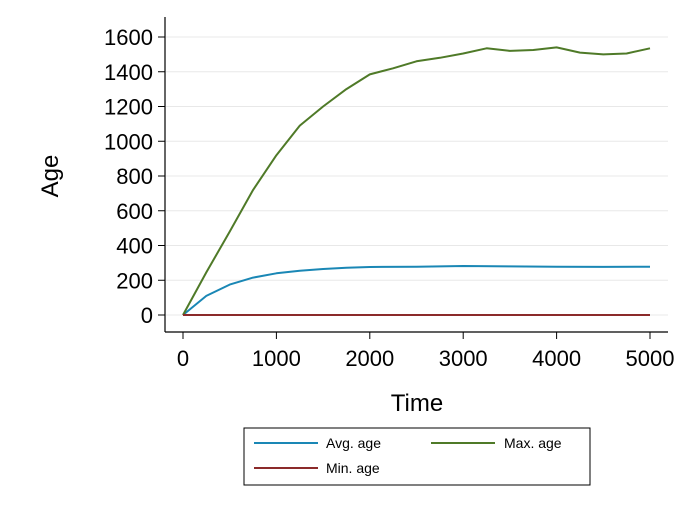 This screenshot has width=700, height=509. Describe the element at coordinates (134, 246) in the screenshot. I see `y-tick-label: 400` at that location.